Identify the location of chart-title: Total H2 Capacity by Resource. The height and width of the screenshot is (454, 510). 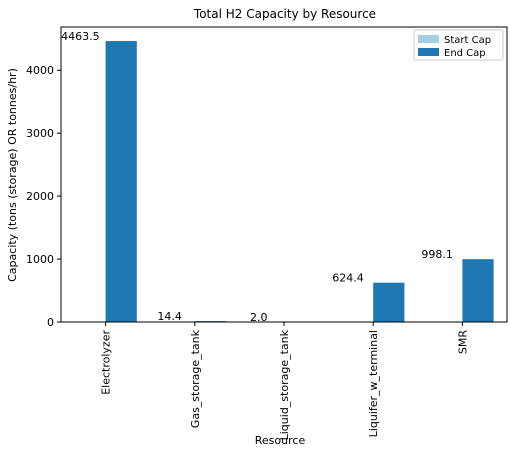
(284, 14).